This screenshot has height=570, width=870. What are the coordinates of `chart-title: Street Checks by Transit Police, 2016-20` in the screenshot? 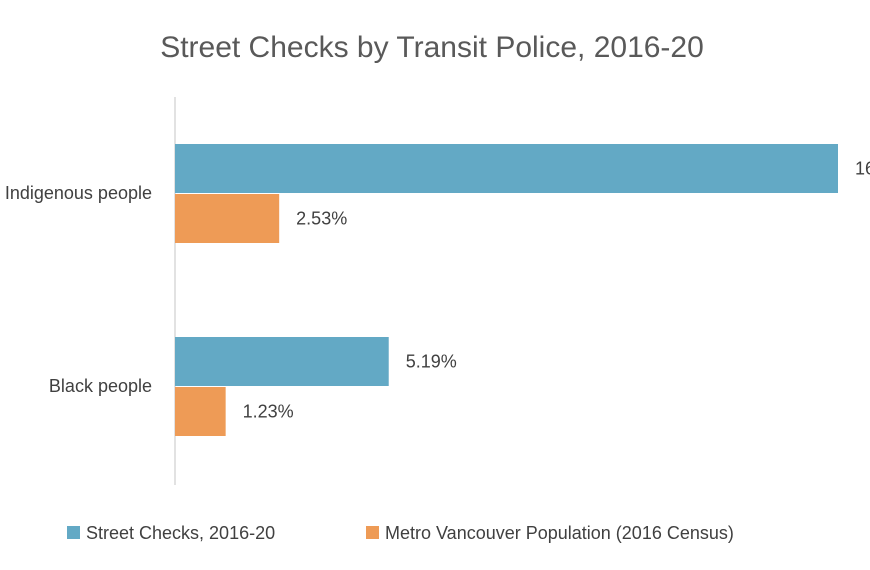 It's located at (432, 47).